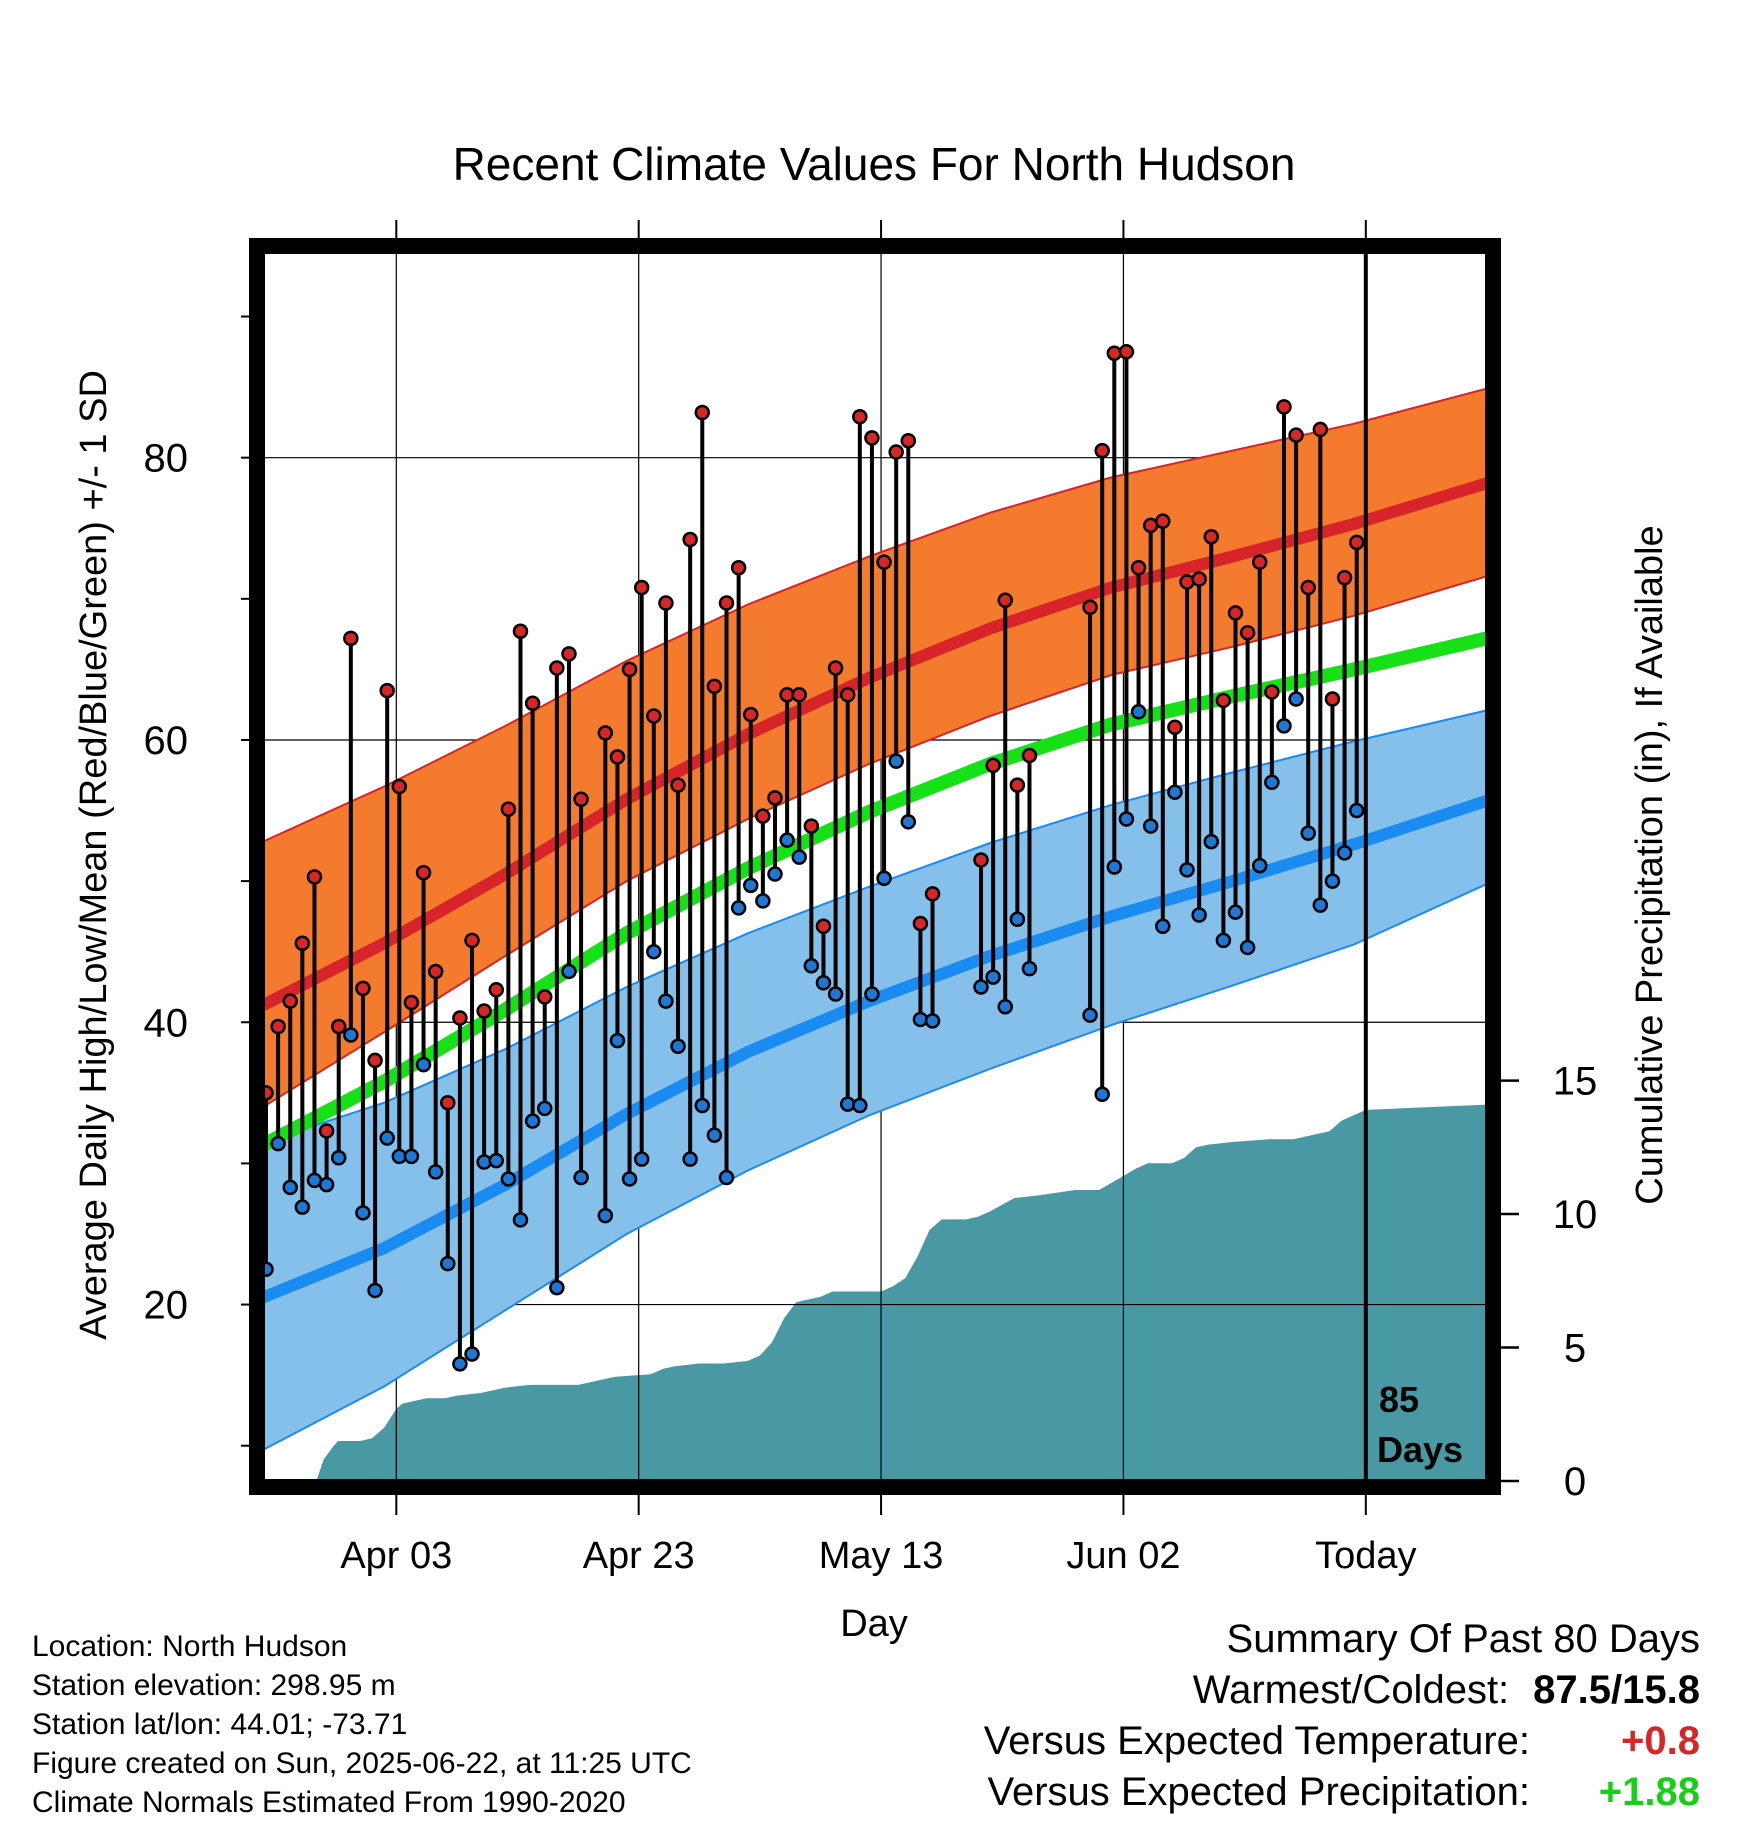 This screenshot has height=1828, width=1748. Describe the element at coordinates (396, 1556) in the screenshot. I see `x-tick-label: Apr 03` at that location.